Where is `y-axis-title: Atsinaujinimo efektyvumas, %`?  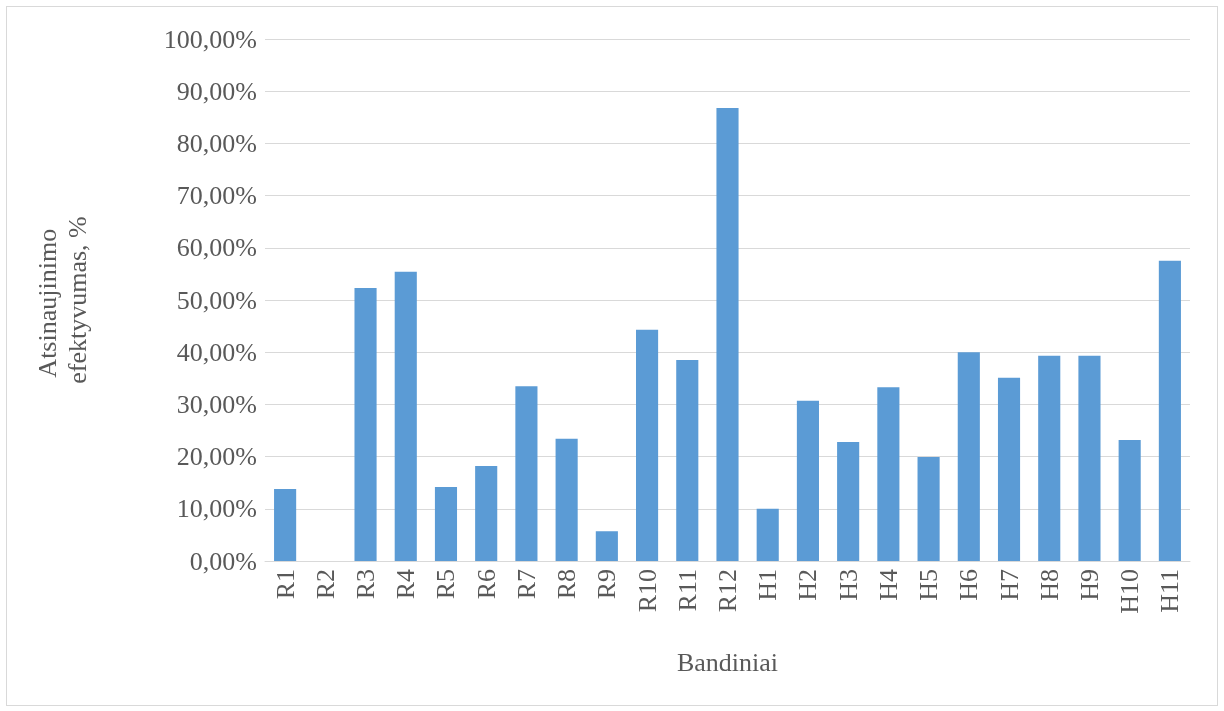 y-axis-title: Atsinaujinimo efektyvumas, % is located at coordinates (62, 300).